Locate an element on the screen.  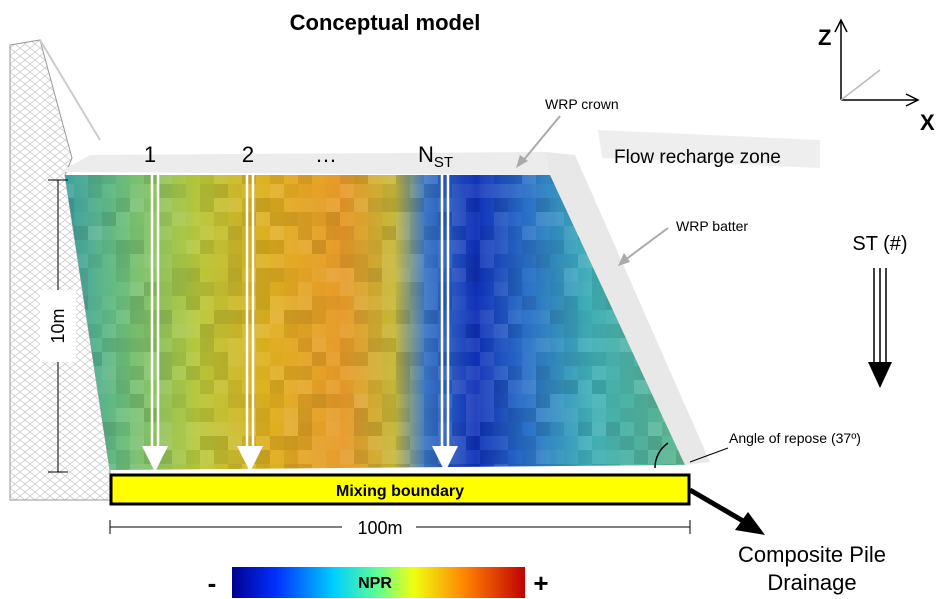
recharge-label: Flow recharge zone is located at coordinates (697, 157).